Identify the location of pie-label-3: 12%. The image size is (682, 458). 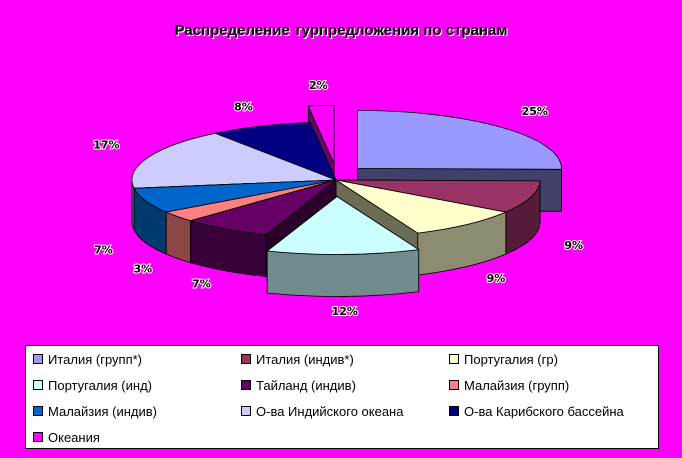
(345, 311).